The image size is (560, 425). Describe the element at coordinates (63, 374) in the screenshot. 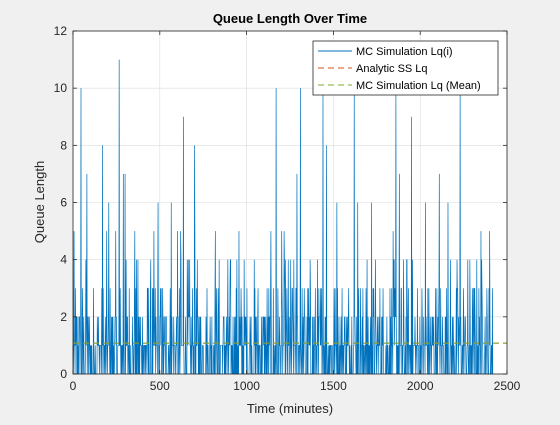

I see `y-tick-label: 0` at that location.